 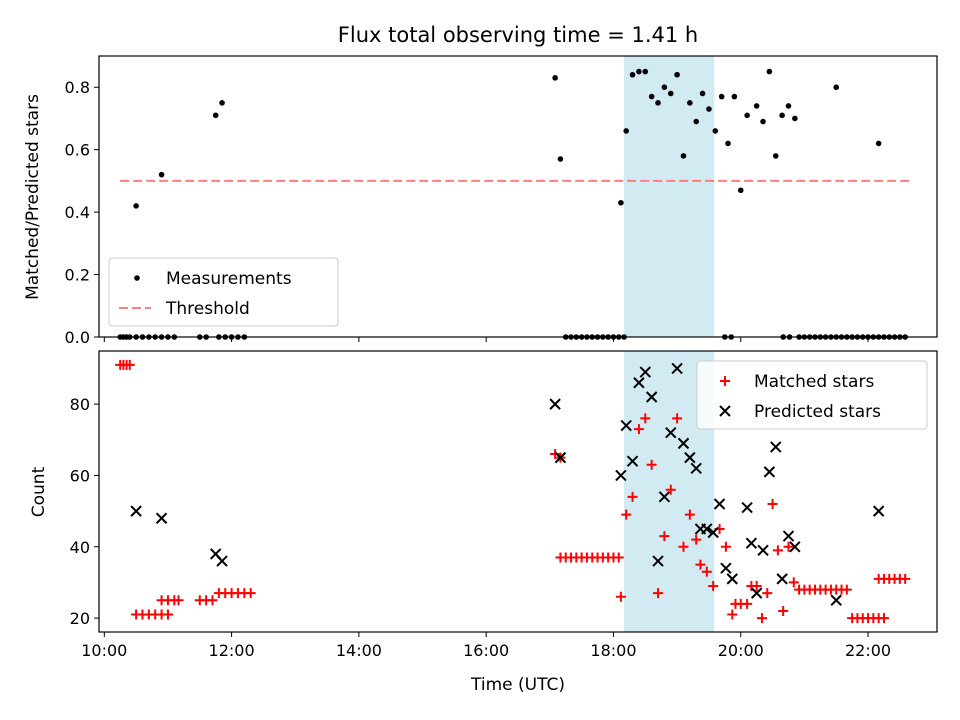 What do you see at coordinates (77, 275) in the screenshot?
I see `y-tick-label: 0.2` at bounding box center [77, 275].